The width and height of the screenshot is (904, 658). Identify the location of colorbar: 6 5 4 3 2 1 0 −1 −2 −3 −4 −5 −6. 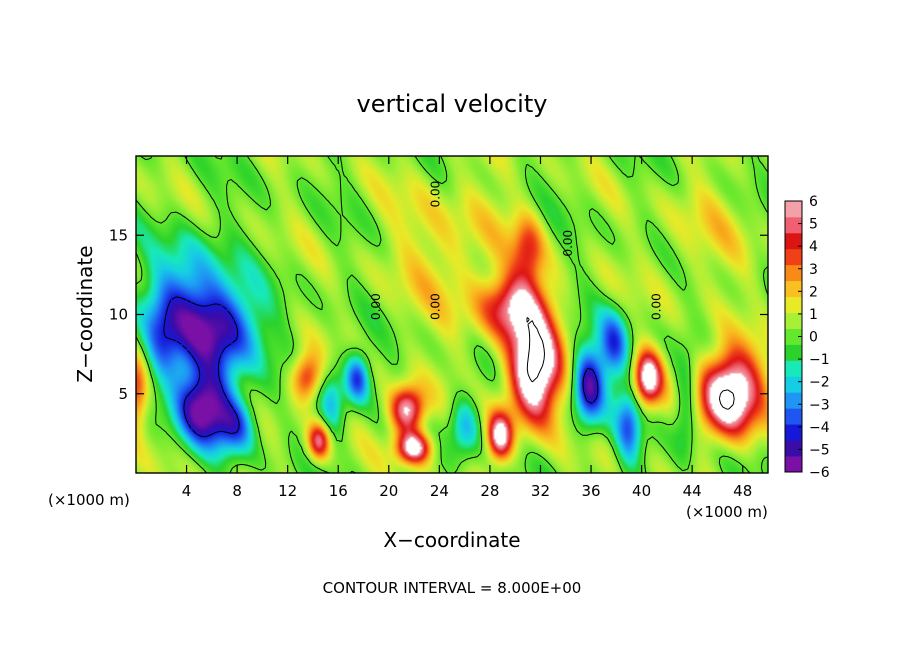
(807, 337).